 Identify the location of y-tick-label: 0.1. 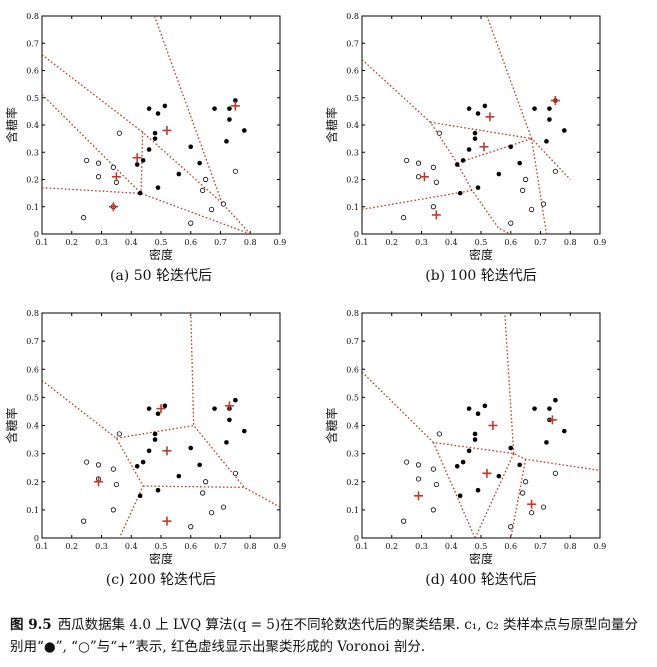
(32, 207).